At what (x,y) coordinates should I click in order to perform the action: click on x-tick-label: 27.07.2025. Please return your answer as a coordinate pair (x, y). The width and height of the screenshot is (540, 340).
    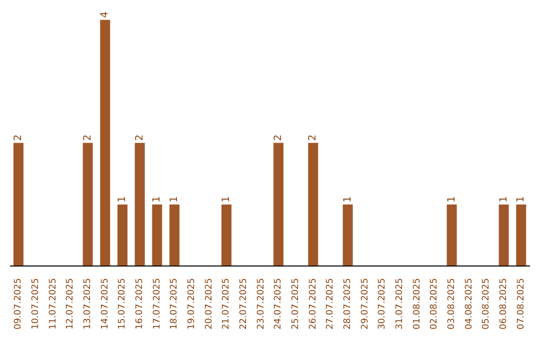
    Looking at the image, I should click on (331, 304).